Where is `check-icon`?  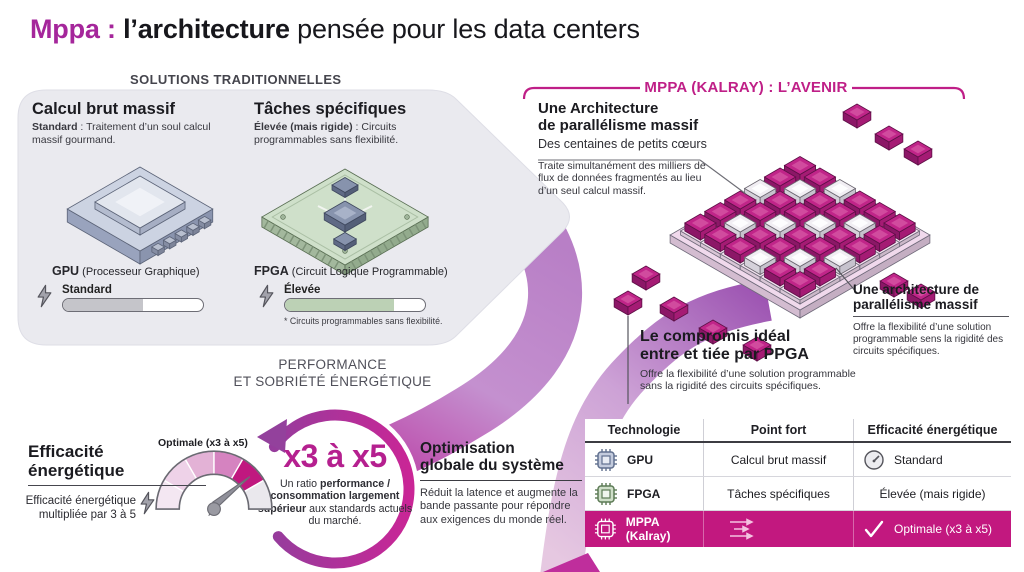 check-icon is located at coordinates (874, 529).